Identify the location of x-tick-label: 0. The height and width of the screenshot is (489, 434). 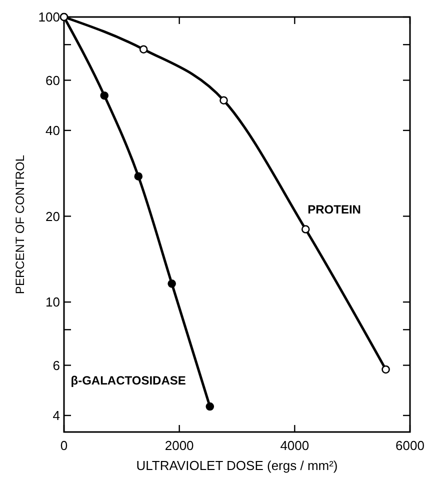
(64, 445).